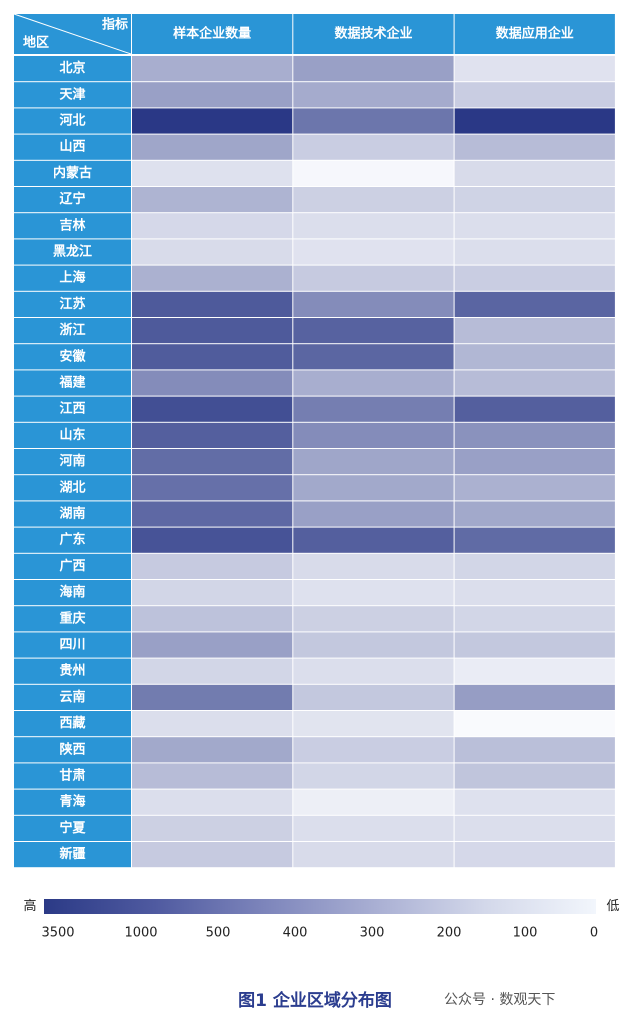  Describe the element at coordinates (72, 225) in the screenshot. I see `row-header-label: 吉林` at that location.